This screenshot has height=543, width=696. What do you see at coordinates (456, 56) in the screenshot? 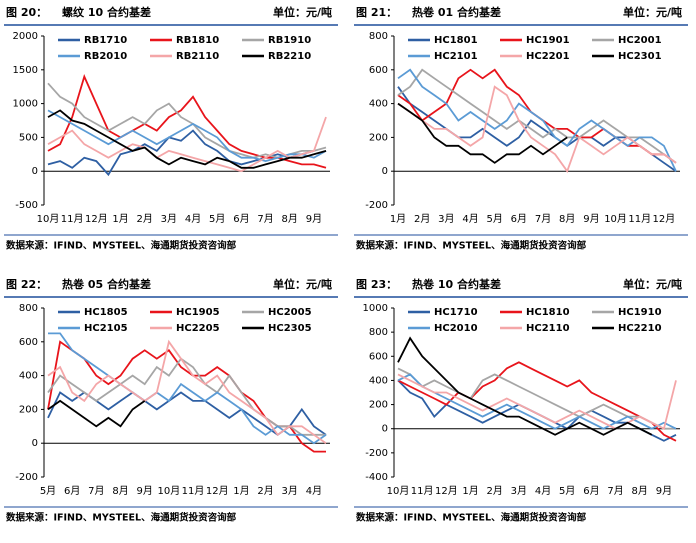
I see `legend-label: HC2101` at bounding box center [456, 56].